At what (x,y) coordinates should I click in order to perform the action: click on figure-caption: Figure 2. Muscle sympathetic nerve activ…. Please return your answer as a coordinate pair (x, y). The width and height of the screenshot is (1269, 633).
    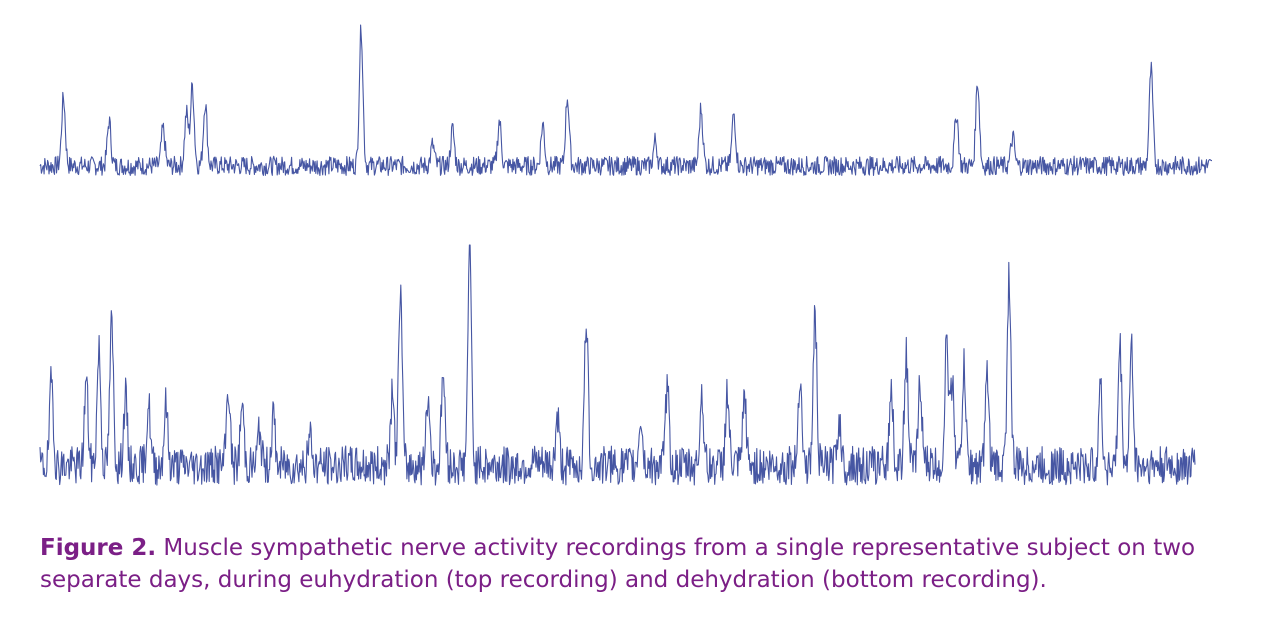
    Looking at the image, I should click on (640, 564).